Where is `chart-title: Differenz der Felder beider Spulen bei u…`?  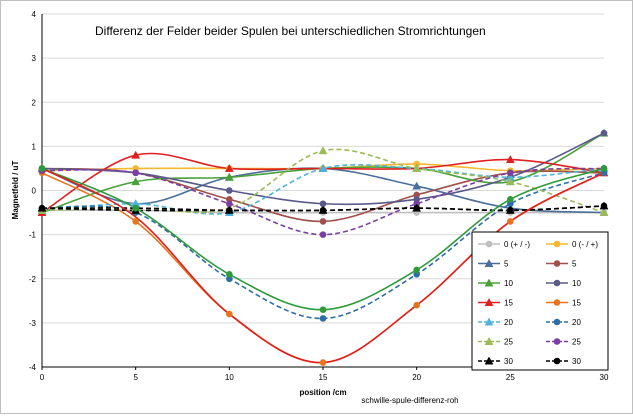 chart-title: Differenz der Felder beider Spulen bei u… is located at coordinates (290, 31).